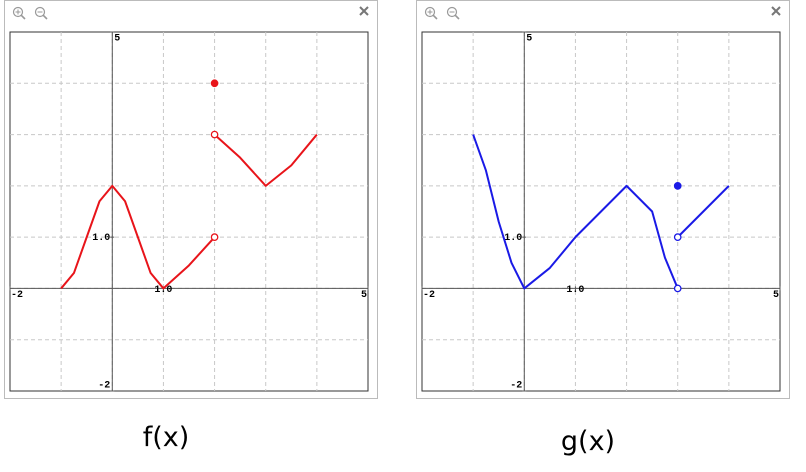  I want to click on caption: g(x), so click(588, 441).